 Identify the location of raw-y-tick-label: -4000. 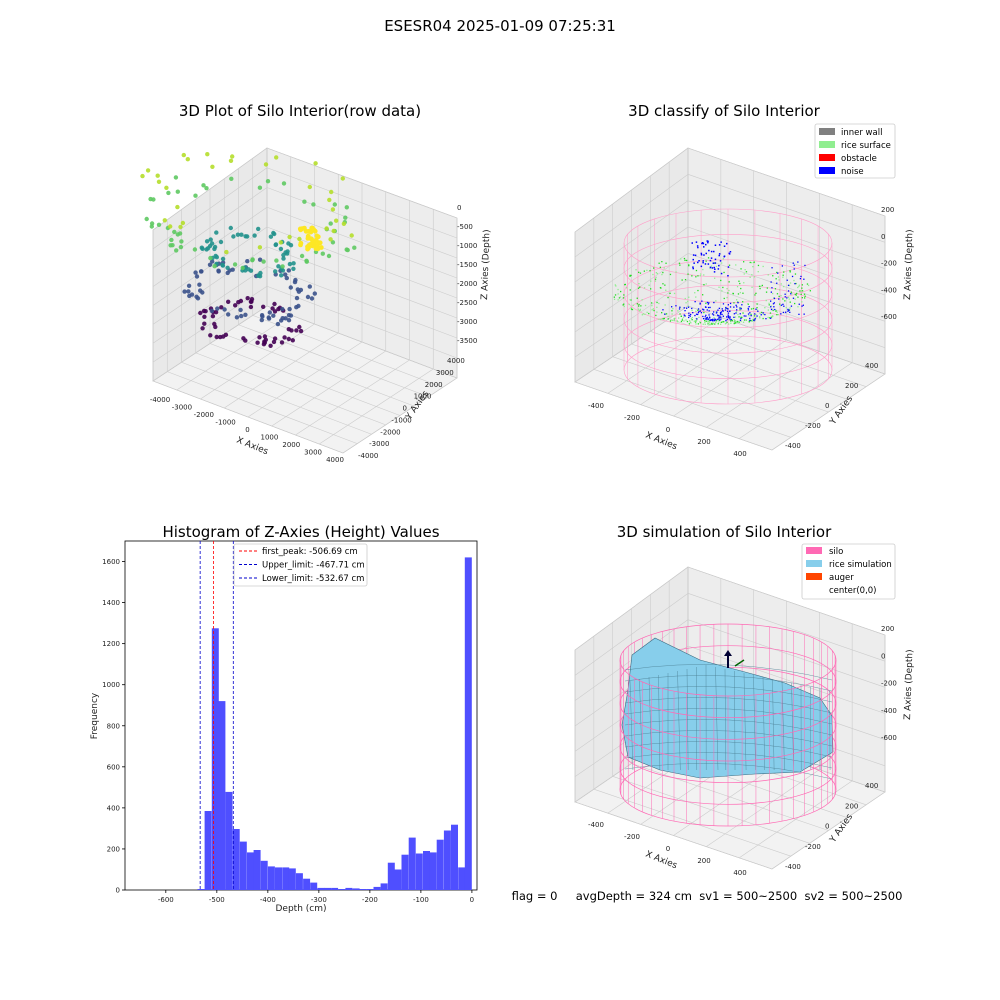
(368, 456).